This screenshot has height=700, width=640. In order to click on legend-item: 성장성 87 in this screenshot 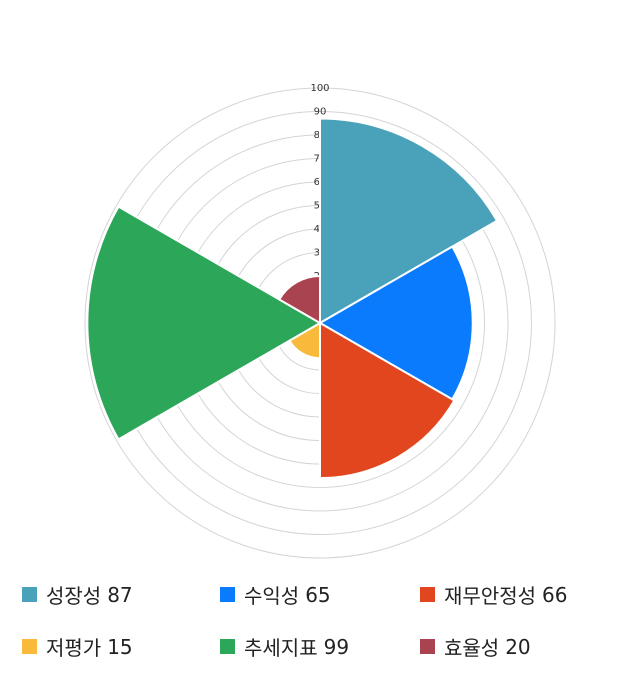, I will do `click(77, 594)`.